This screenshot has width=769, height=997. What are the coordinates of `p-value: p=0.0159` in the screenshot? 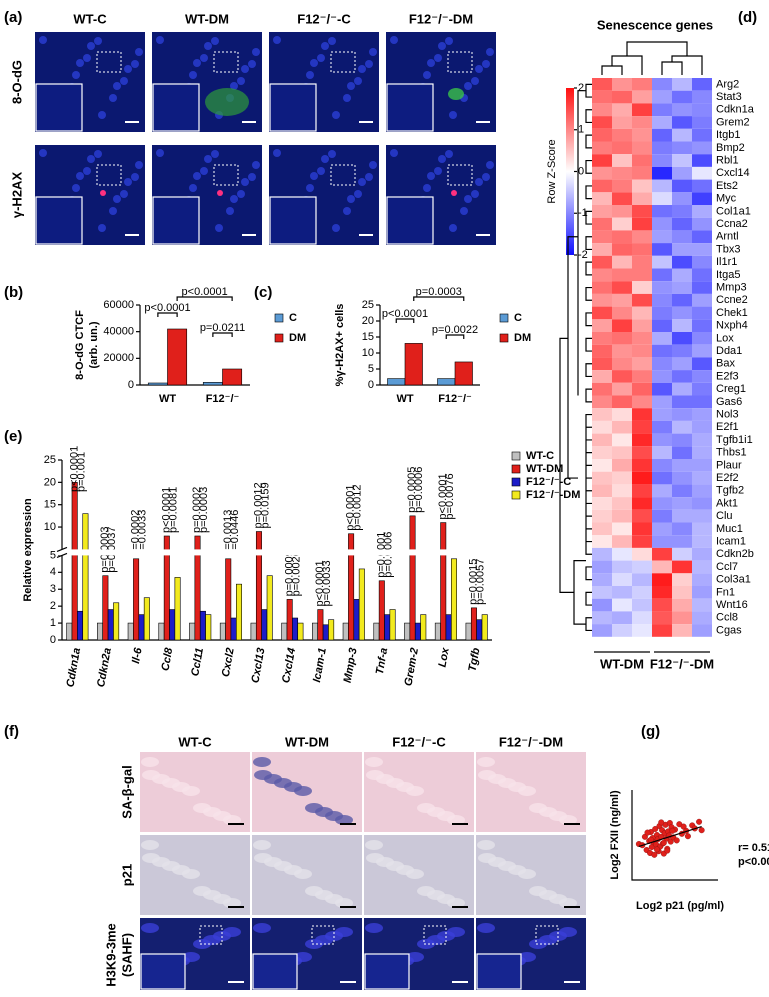 It's located at (266, 505).